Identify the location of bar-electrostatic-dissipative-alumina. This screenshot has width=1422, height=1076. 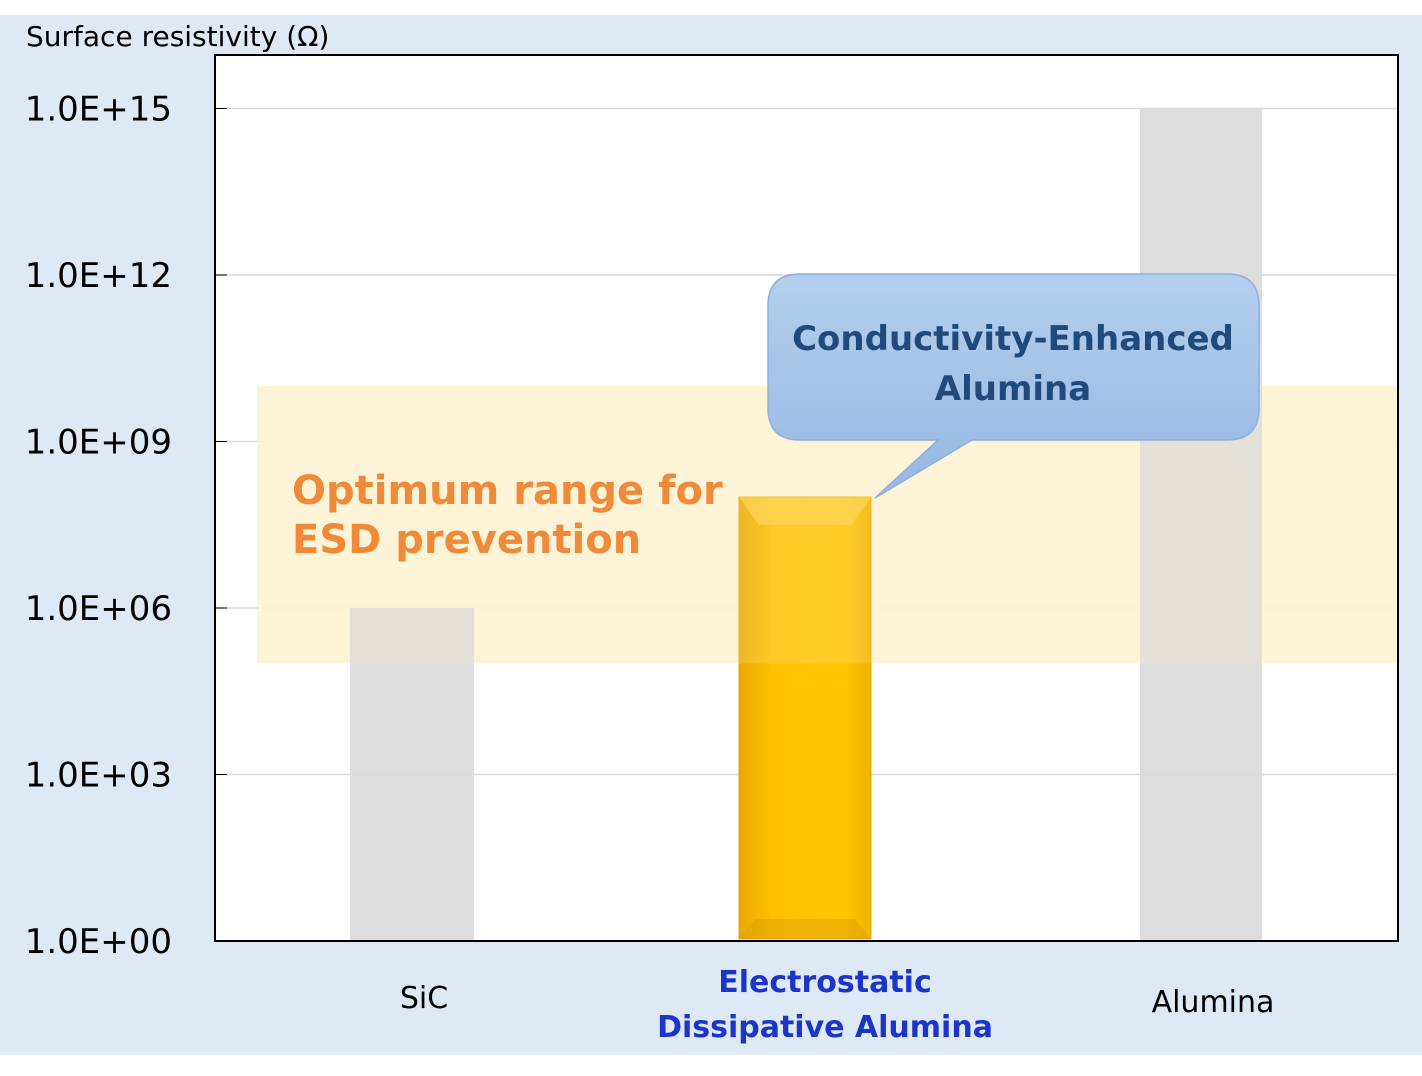
(805, 718).